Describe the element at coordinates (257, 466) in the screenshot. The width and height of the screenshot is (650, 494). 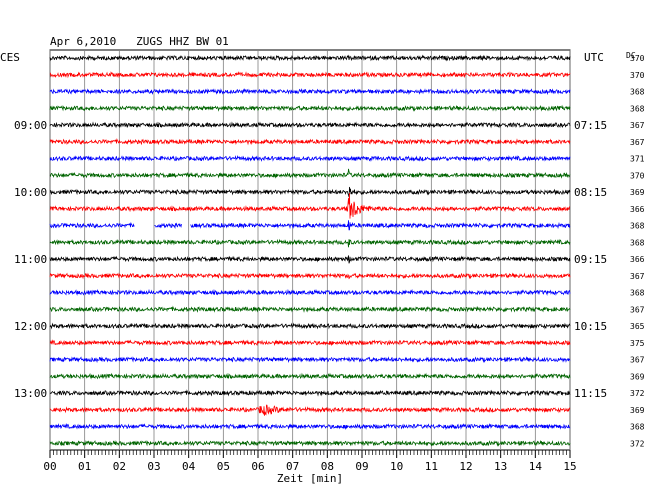
I see `x-tick-label: 06` at that location.